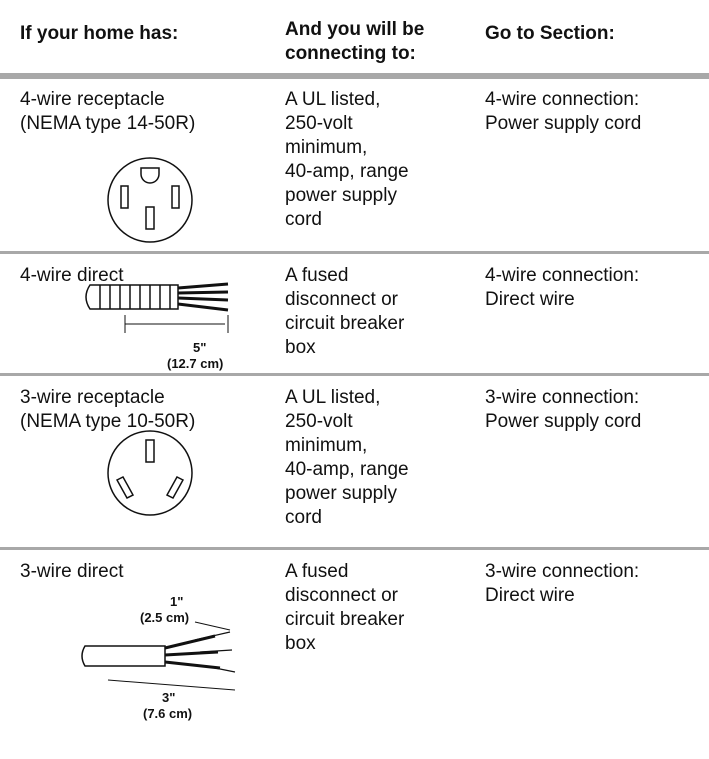 Image resolution: width=709 pixels, height=759 pixels. What do you see at coordinates (195, 363) in the screenshot?
I see `figure-label: (12.7 cm)` at bounding box center [195, 363].